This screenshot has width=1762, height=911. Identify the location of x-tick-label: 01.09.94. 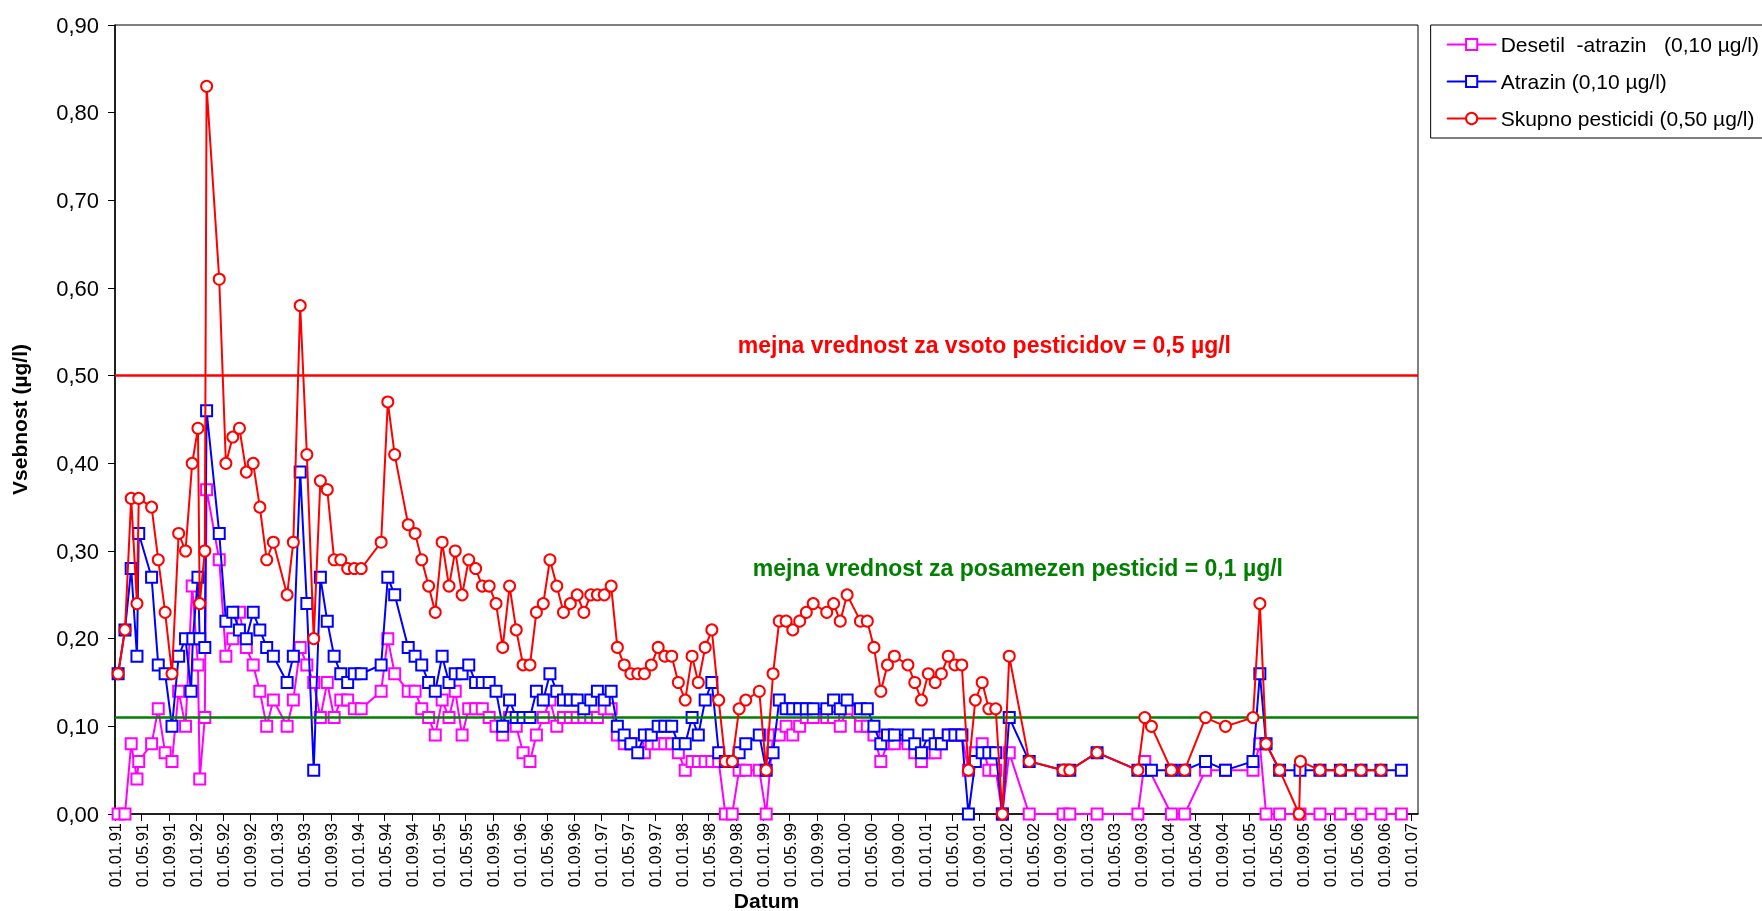
(411, 855).